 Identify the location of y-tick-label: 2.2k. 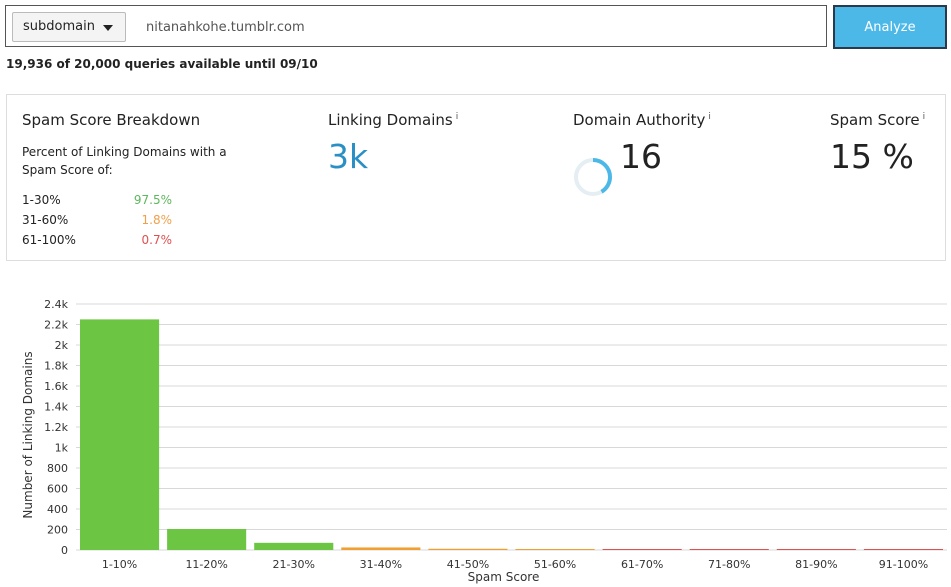
(56, 325).